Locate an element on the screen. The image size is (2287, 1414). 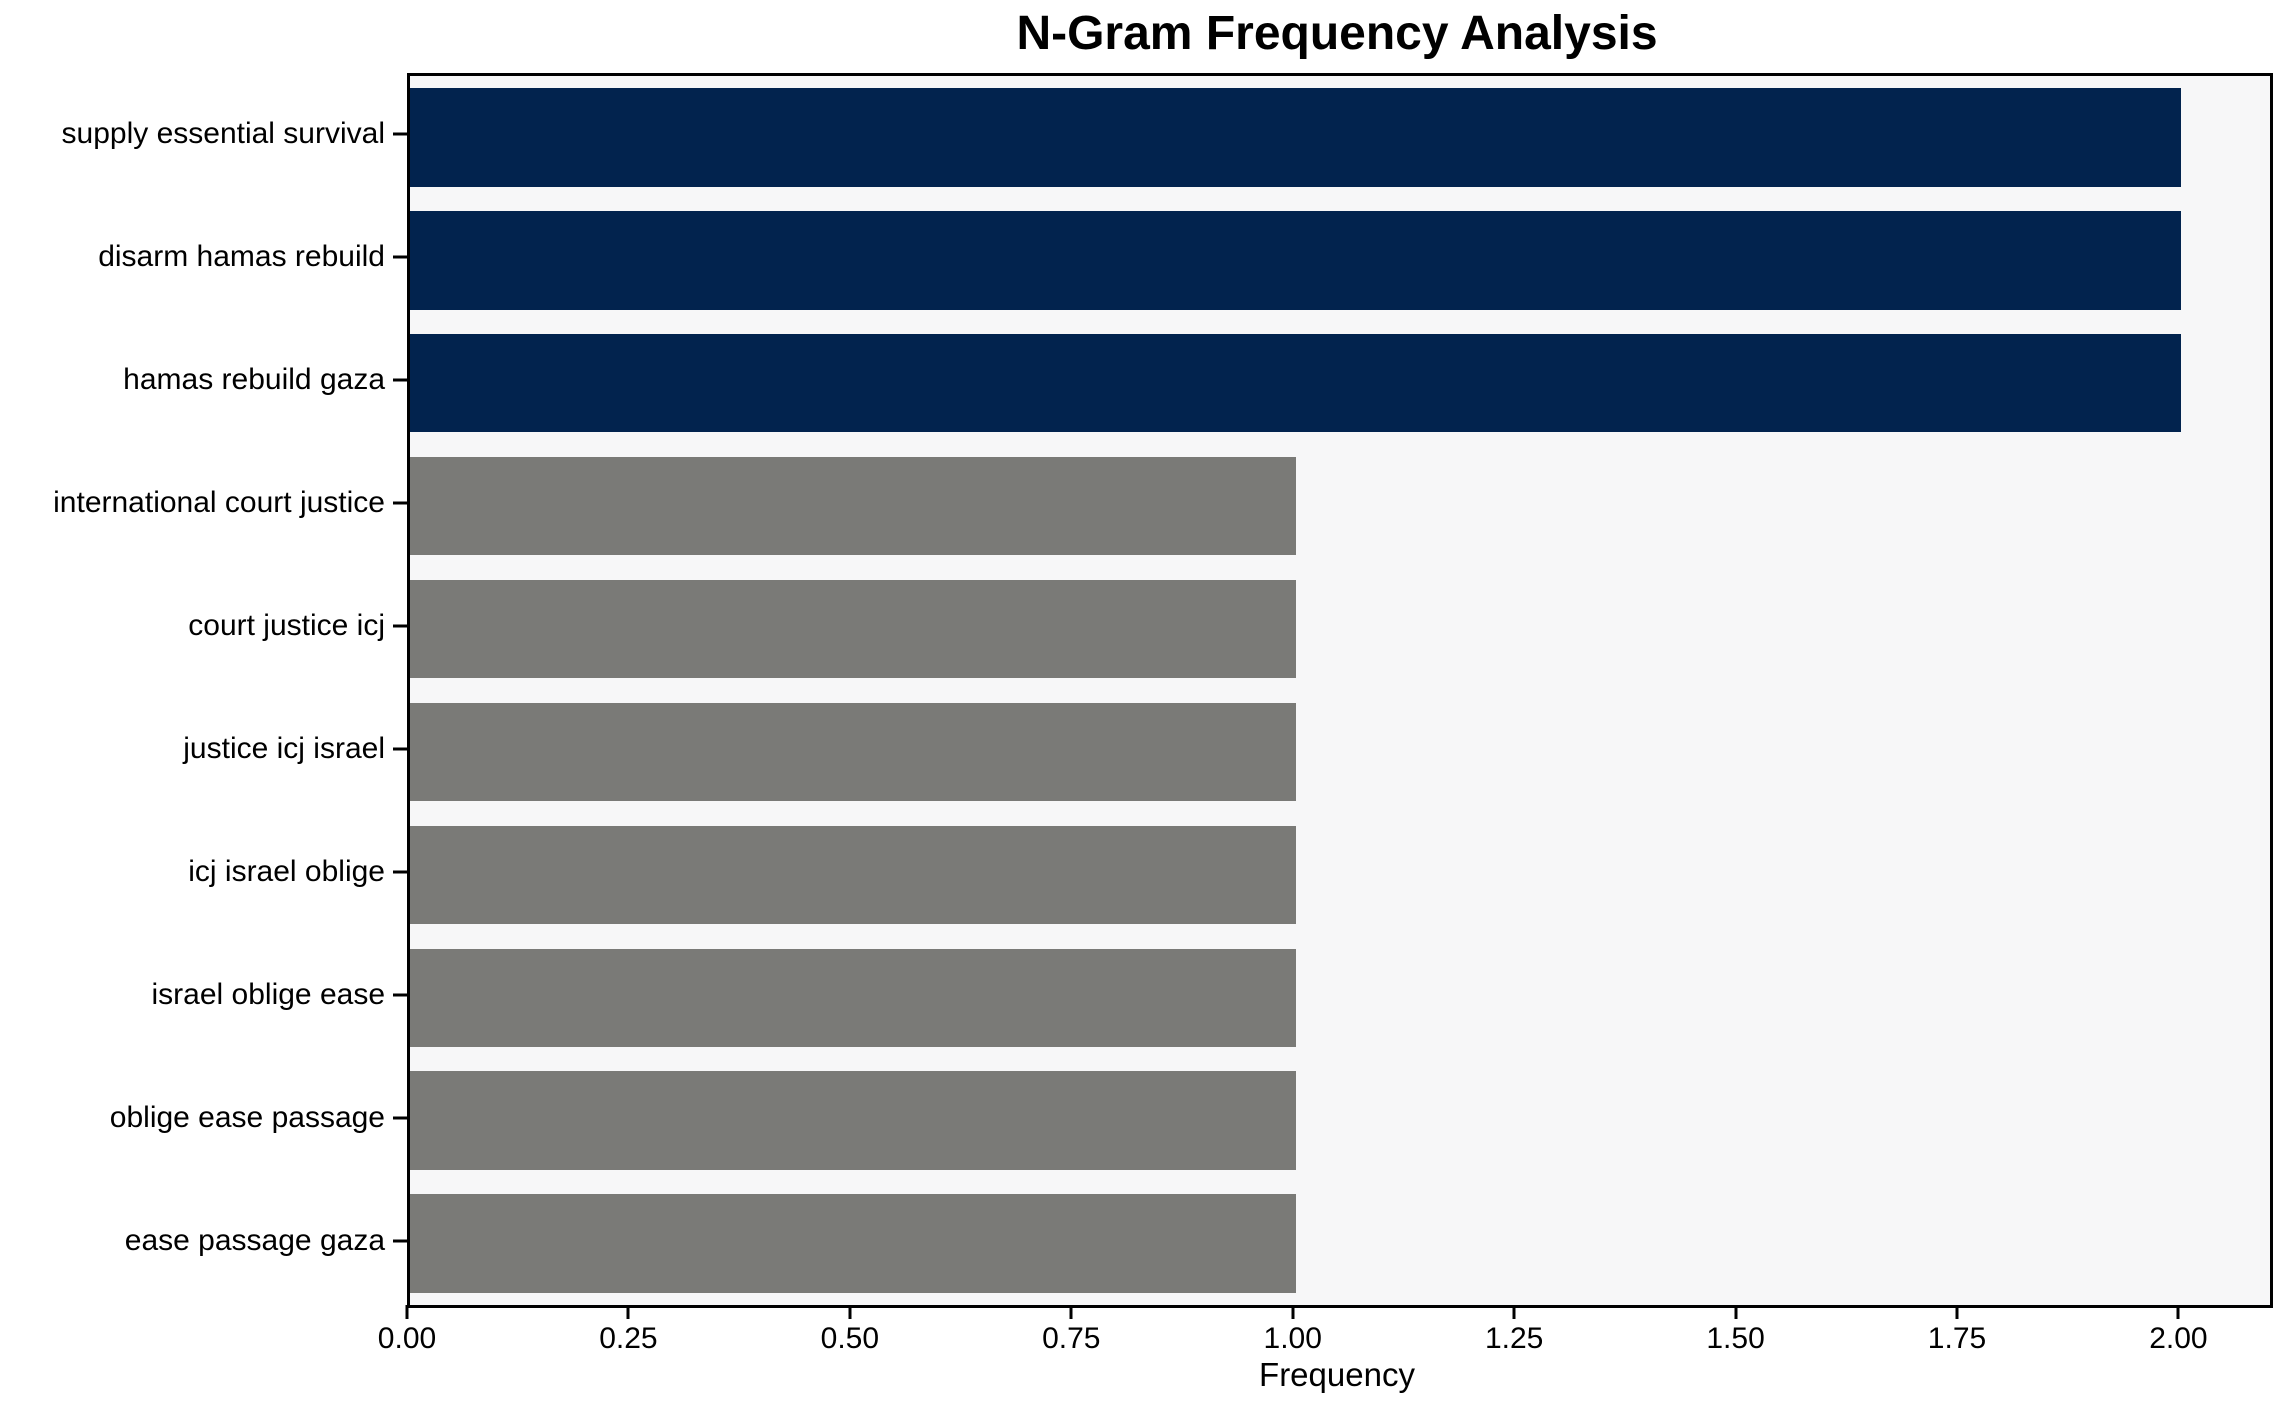
bar-israel-oblige-ease is located at coordinates (853, 997).